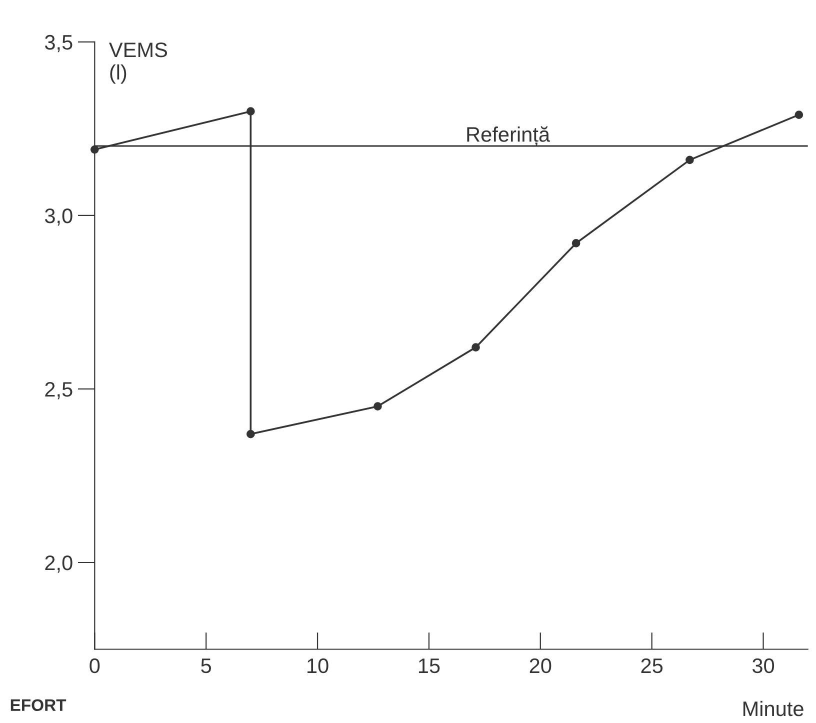 Image resolution: width=816 pixels, height=723 pixels. I want to click on x-axis-title: Minute, so click(773, 708).